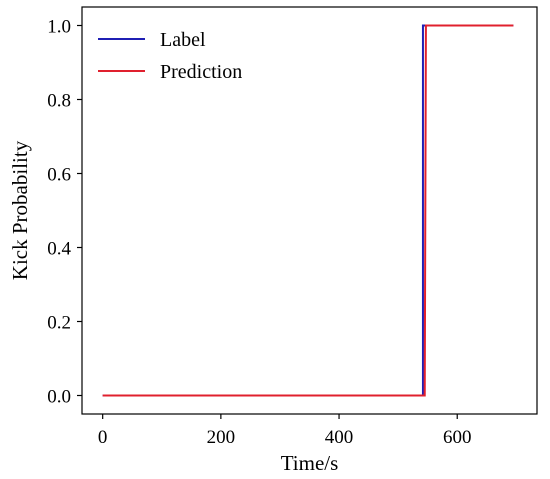 Image resolution: width=550 pixels, height=479 pixels. Describe the element at coordinates (59, 101) in the screenshot. I see `y-tick-label: 0.8` at that location.